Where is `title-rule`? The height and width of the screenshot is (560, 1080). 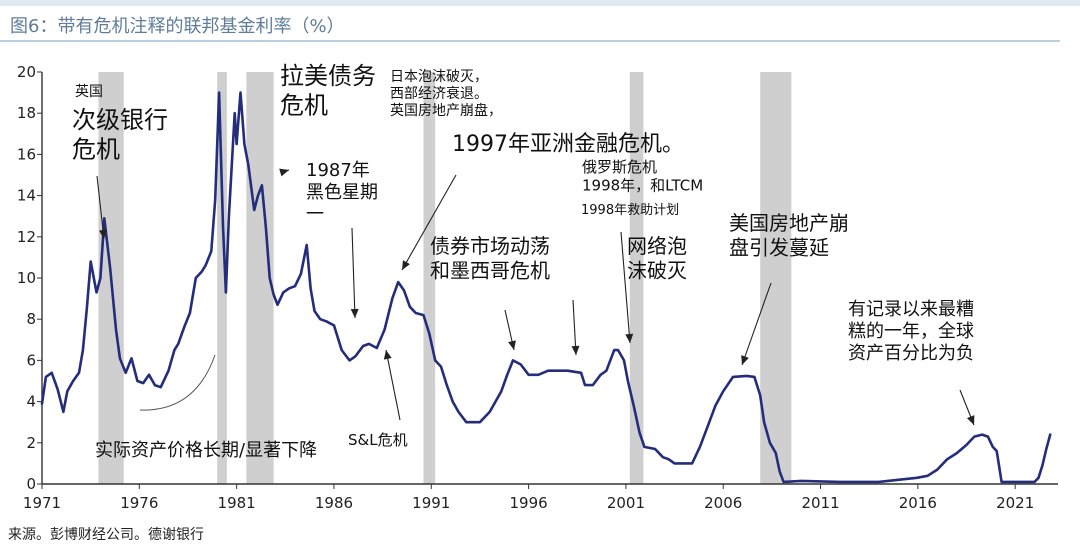
title-rule is located at coordinates (530, 41).